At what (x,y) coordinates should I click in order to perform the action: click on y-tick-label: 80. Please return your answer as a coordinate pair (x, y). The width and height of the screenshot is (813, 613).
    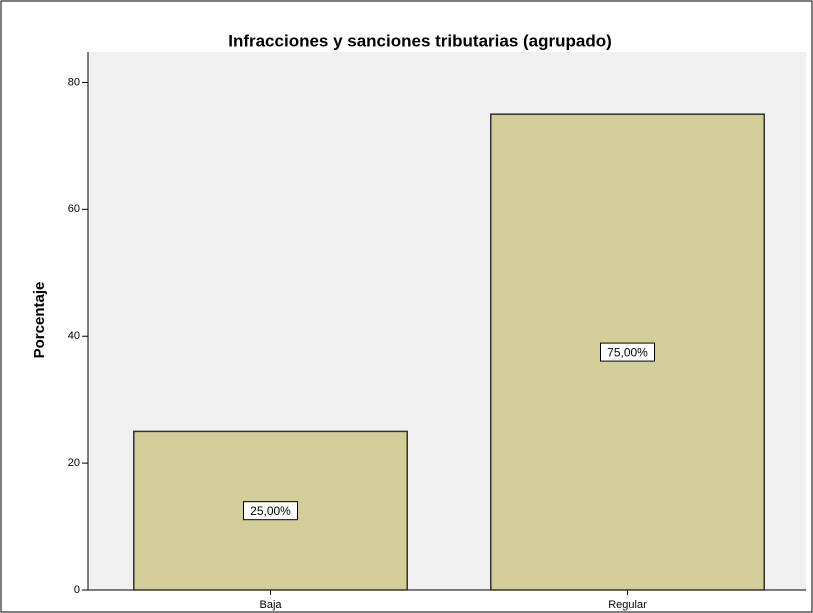
    Looking at the image, I should click on (74, 82).